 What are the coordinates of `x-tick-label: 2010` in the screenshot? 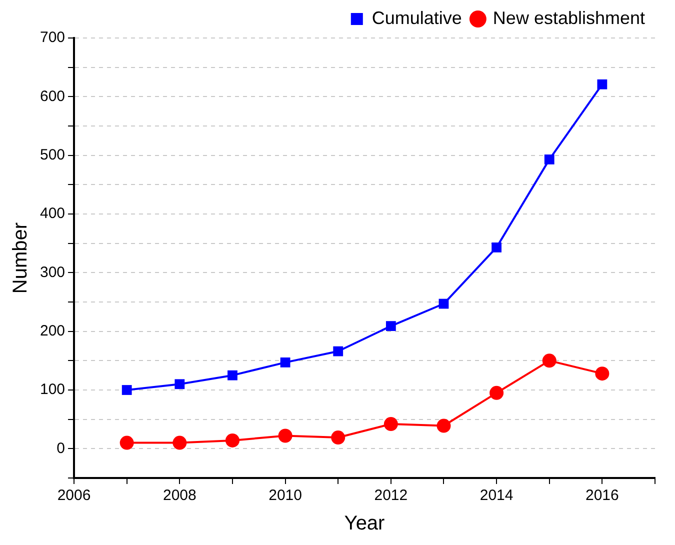 It's located at (285, 495).